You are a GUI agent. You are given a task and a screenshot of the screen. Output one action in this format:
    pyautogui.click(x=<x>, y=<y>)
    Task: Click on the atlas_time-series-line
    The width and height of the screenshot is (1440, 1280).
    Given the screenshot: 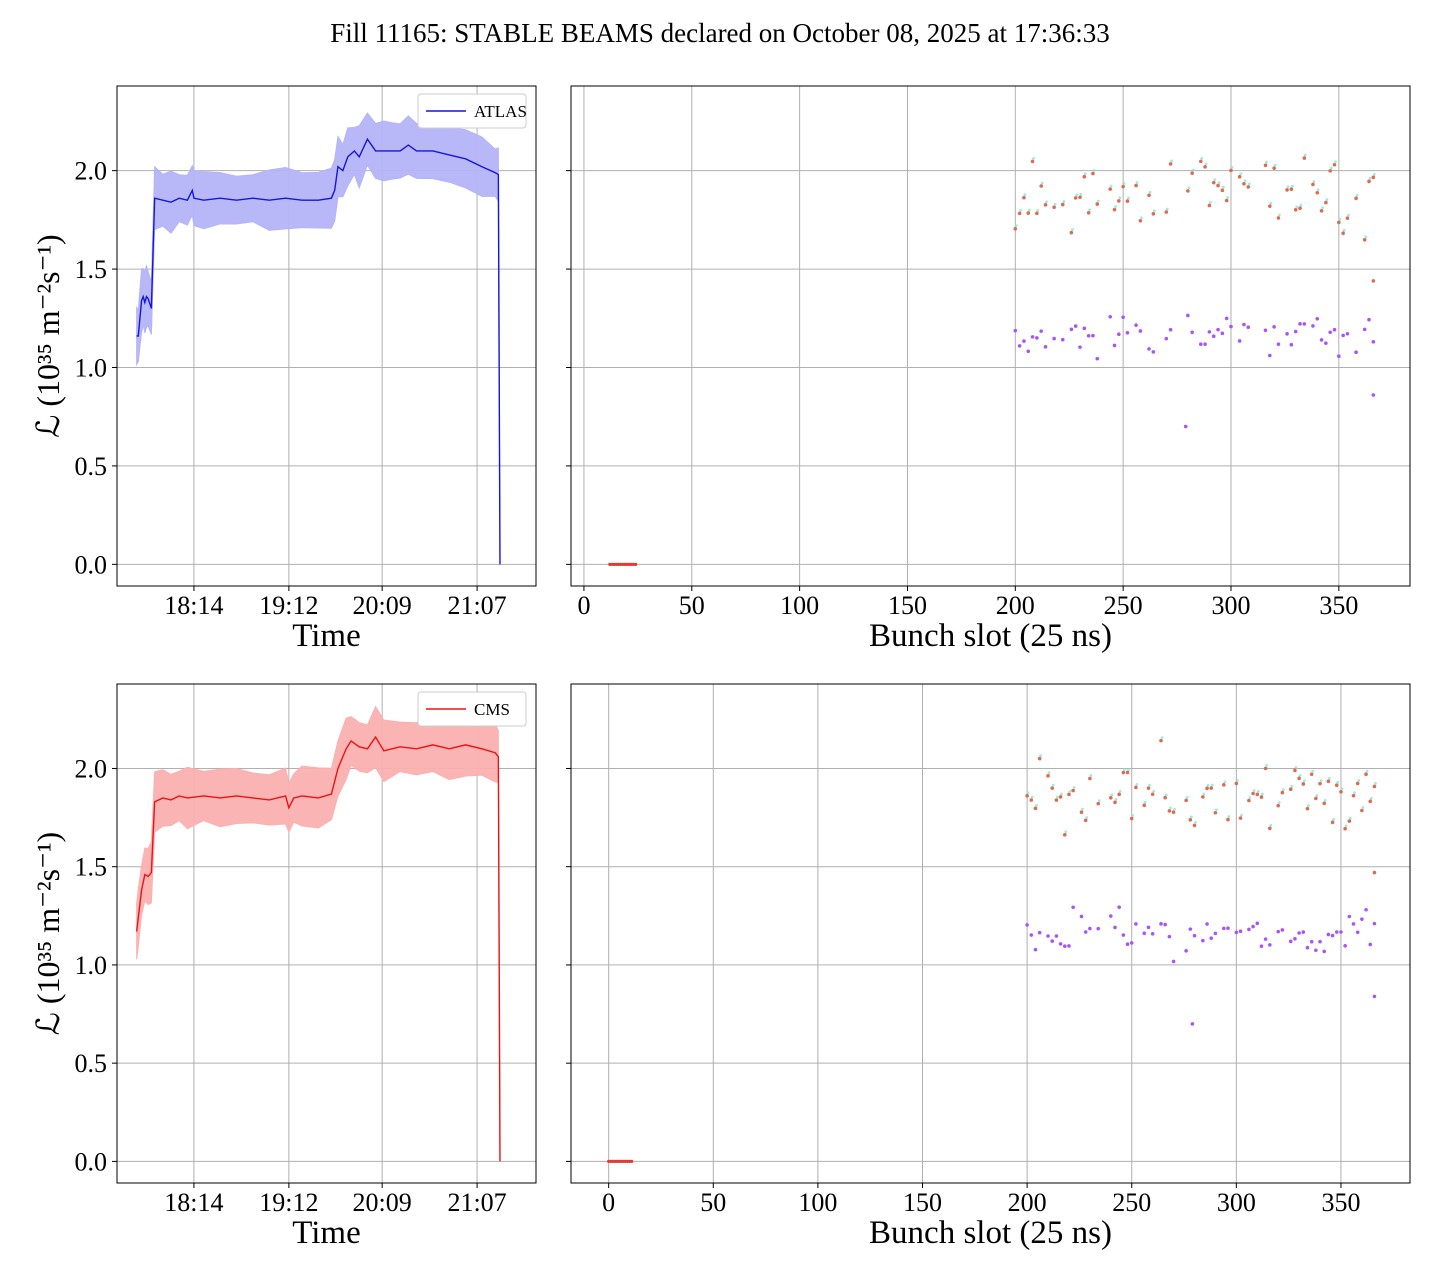 What is the action you would take?
    pyautogui.click(x=318, y=351)
    